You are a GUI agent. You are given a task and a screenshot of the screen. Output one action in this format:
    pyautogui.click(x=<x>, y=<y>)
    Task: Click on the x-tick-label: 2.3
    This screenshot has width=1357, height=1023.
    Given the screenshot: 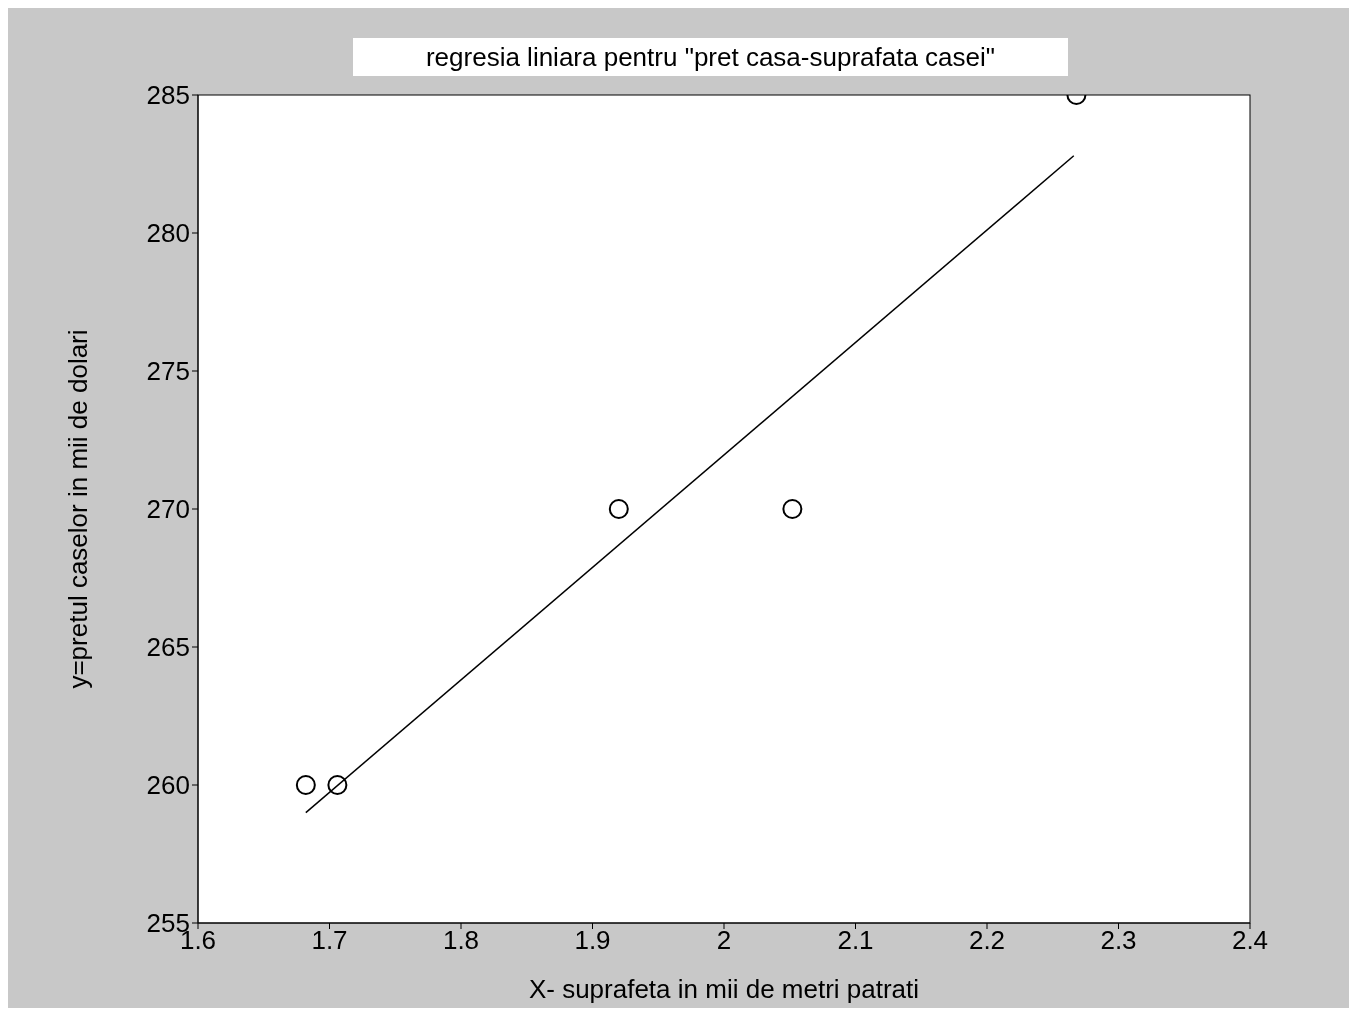 What is the action you would take?
    pyautogui.click(x=1118, y=940)
    